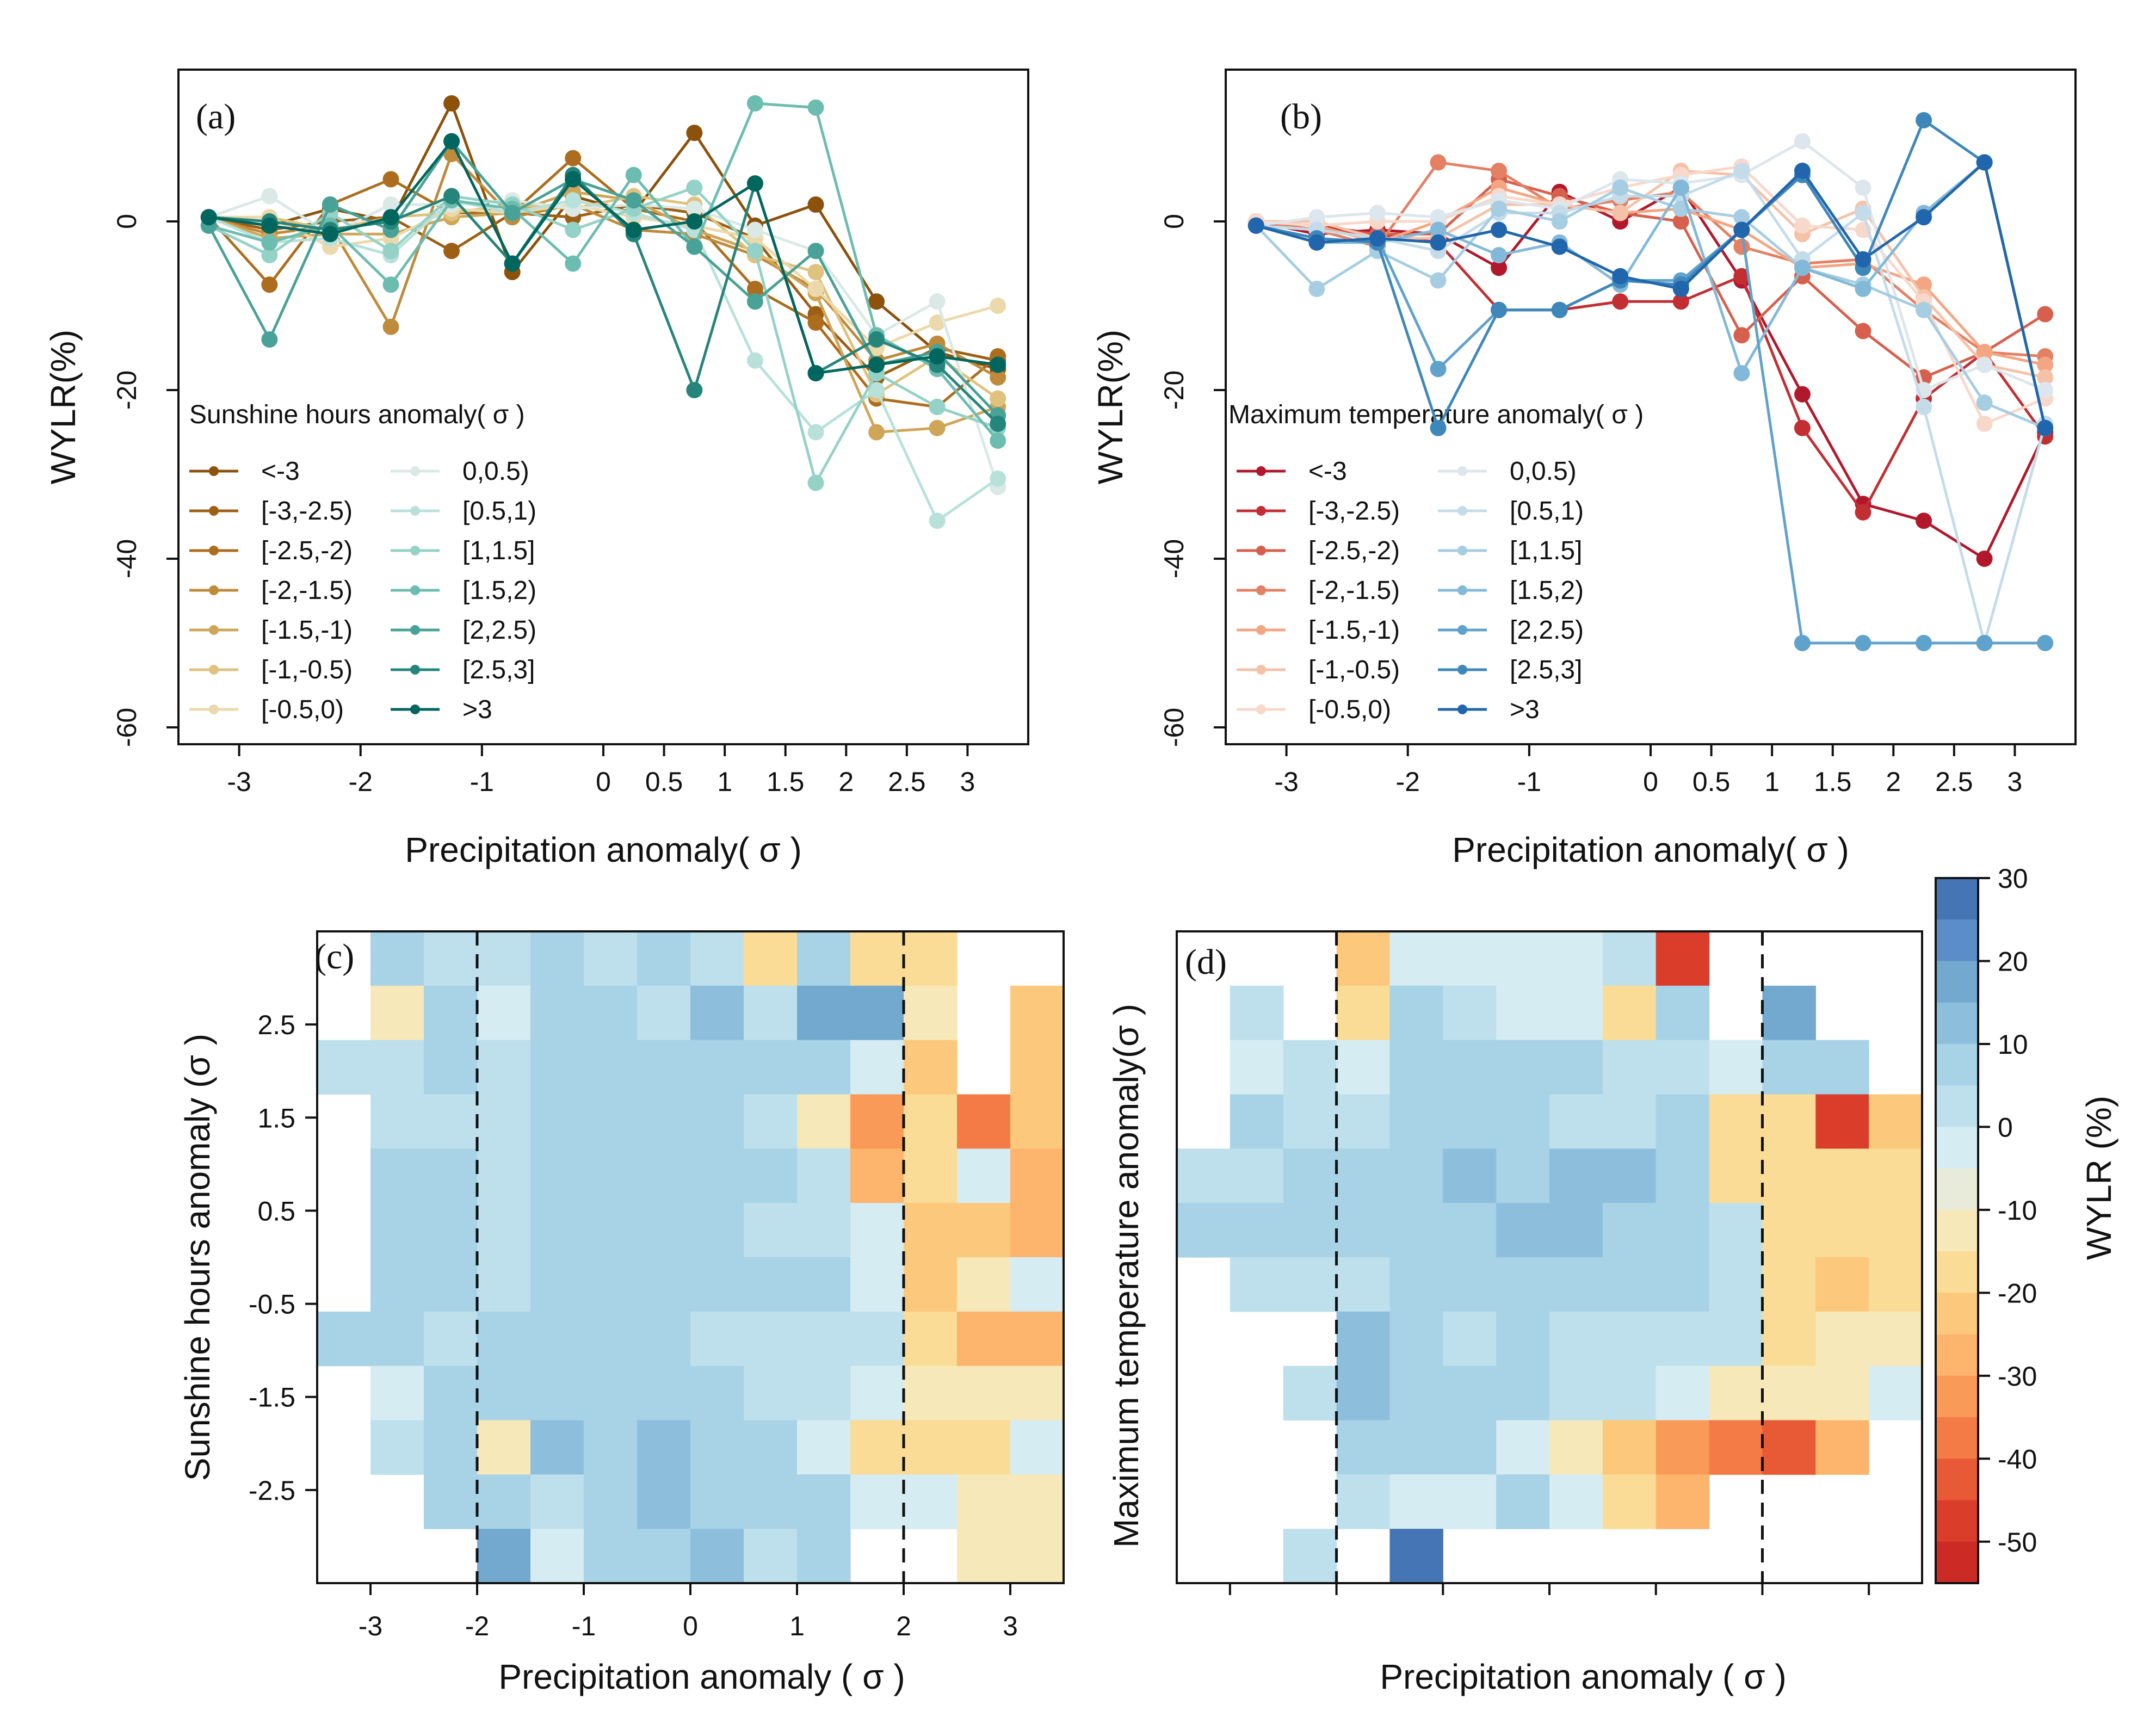 The height and width of the screenshot is (1736, 2131). What do you see at coordinates (1547, 630) in the screenshot?
I see `legend-label: [2,2.5)` at bounding box center [1547, 630].